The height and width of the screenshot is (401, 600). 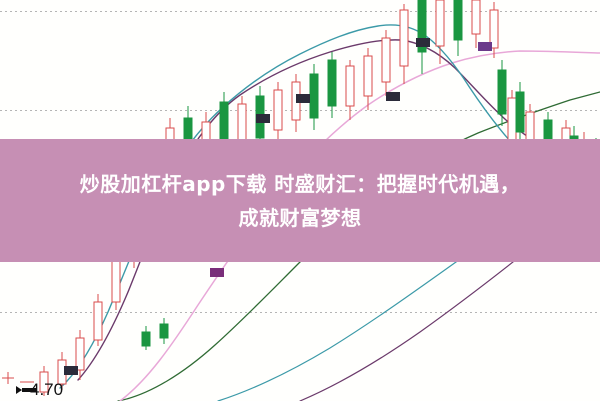 What do you see at coordinates (300, 217) in the screenshot?
I see `promo-line-2: 成就财富梦想` at bounding box center [300, 217].